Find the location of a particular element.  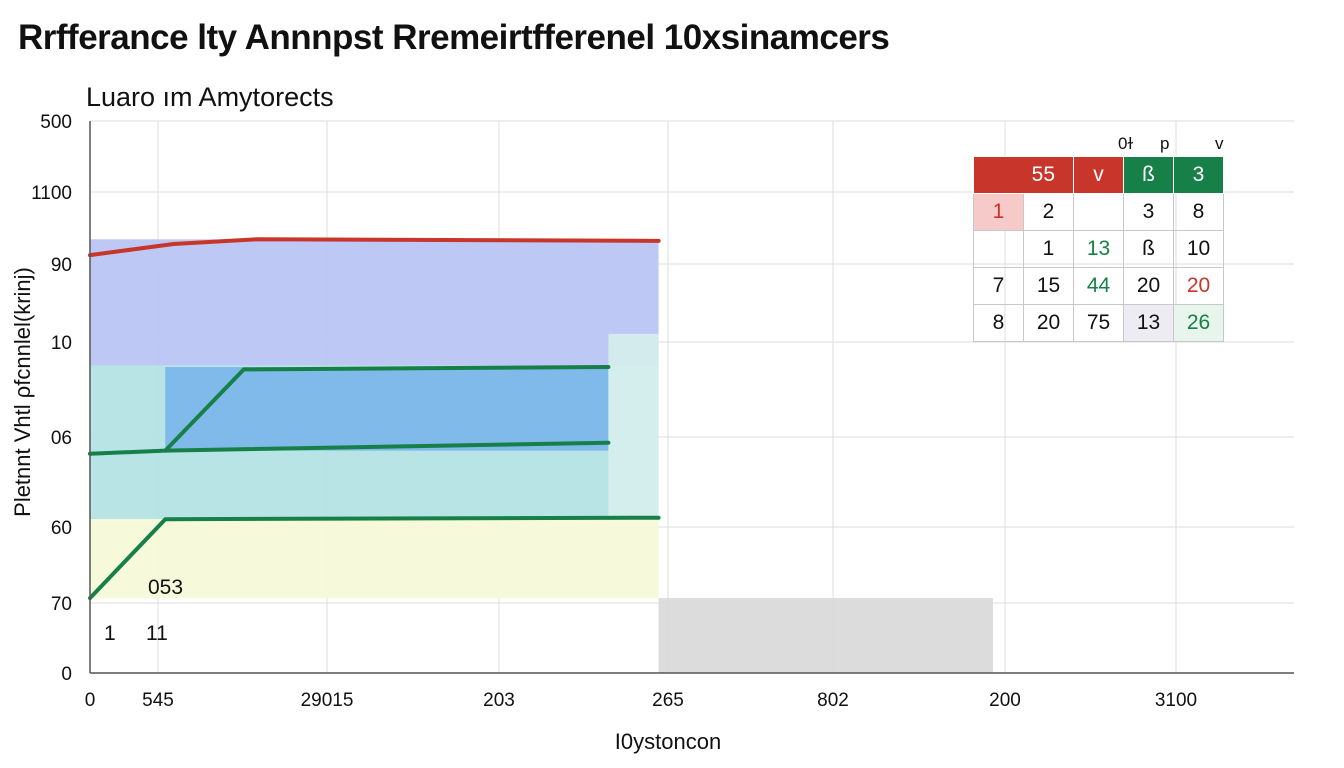

legend-cell: 26 is located at coordinates (1198, 323).